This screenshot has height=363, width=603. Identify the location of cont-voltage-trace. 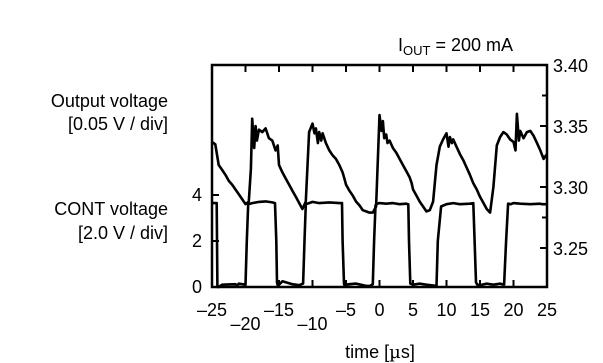
(379, 244).